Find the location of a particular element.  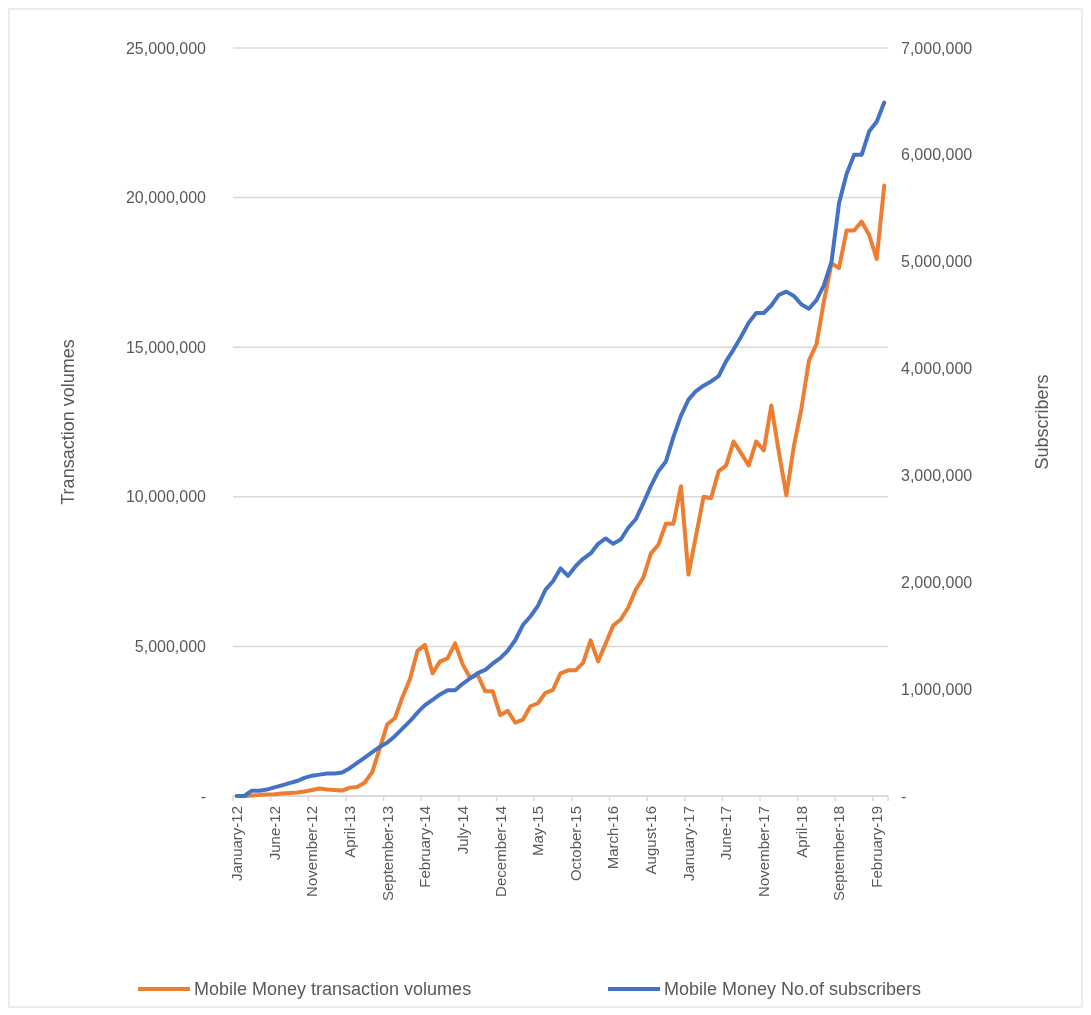

y2-tick-label: - is located at coordinates (904, 796).